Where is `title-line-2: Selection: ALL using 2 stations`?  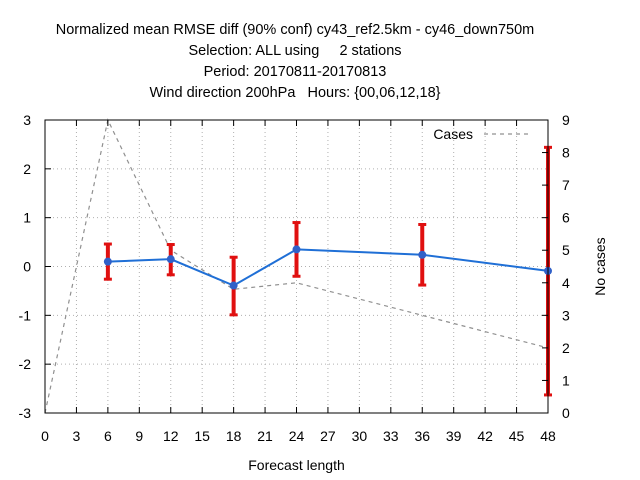
title-line-2: Selection: ALL using 2 stations is located at coordinates (295, 51).